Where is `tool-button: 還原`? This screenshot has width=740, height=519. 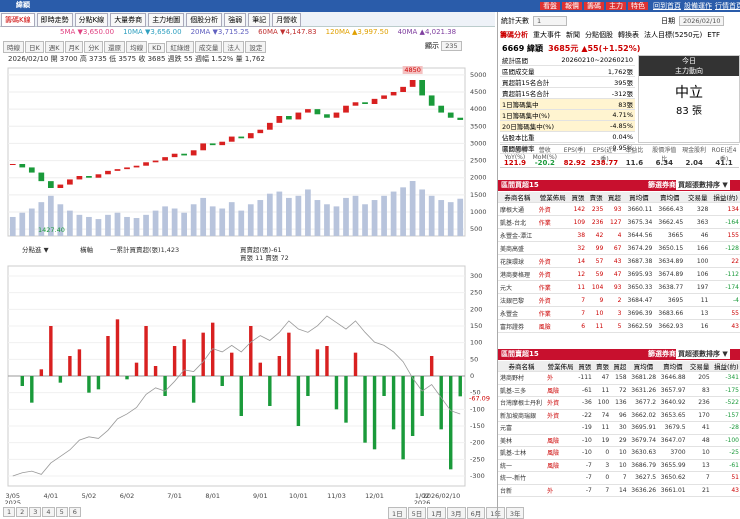 tool-button: 還原 is located at coordinates (115, 47).